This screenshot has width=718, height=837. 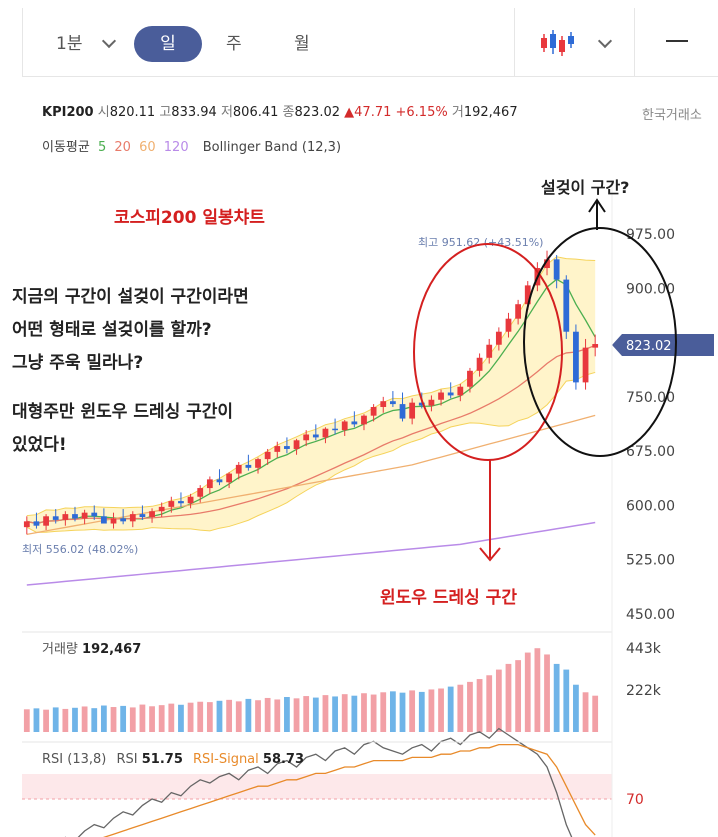 I want to click on ma120-line, so click(x=311, y=553).